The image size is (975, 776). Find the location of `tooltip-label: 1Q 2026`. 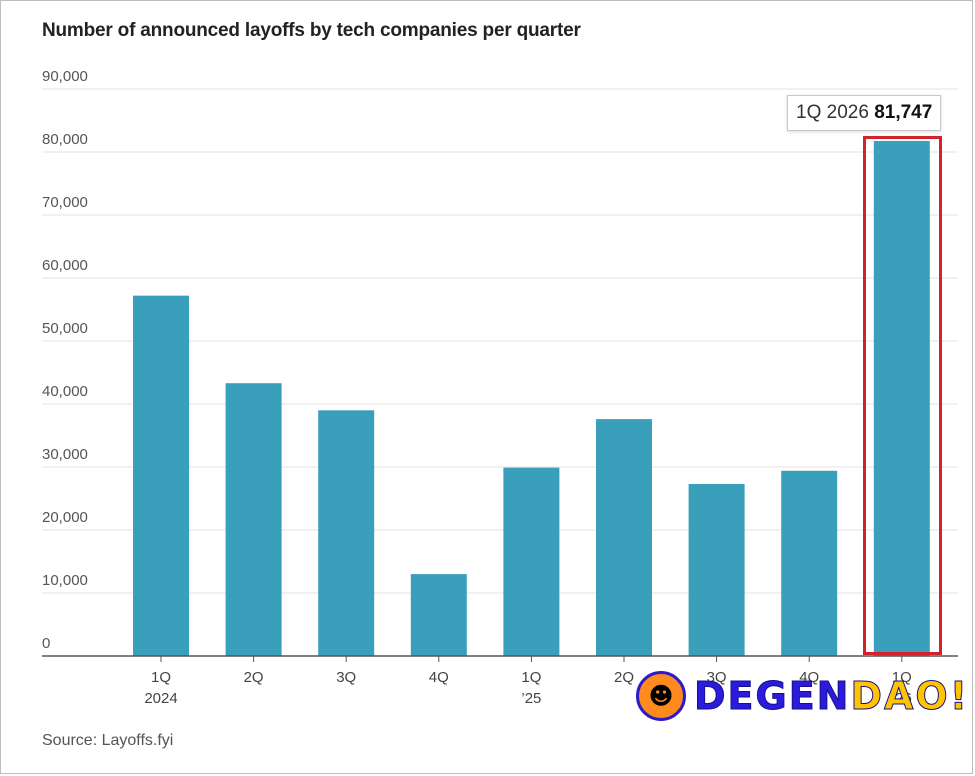

tooltip-label: 1Q 2026 is located at coordinates (832, 112).